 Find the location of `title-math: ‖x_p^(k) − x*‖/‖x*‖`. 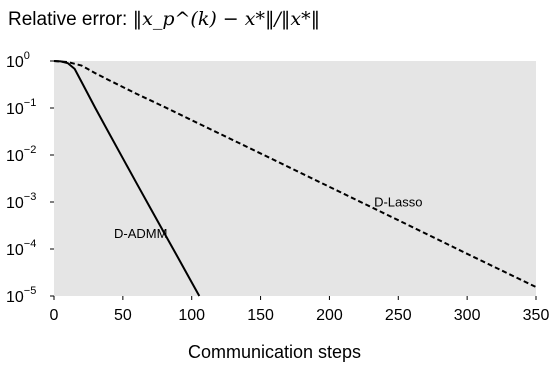

title-math: ‖x_p^(k) − x*‖/‖x*‖ is located at coordinates (226, 19).